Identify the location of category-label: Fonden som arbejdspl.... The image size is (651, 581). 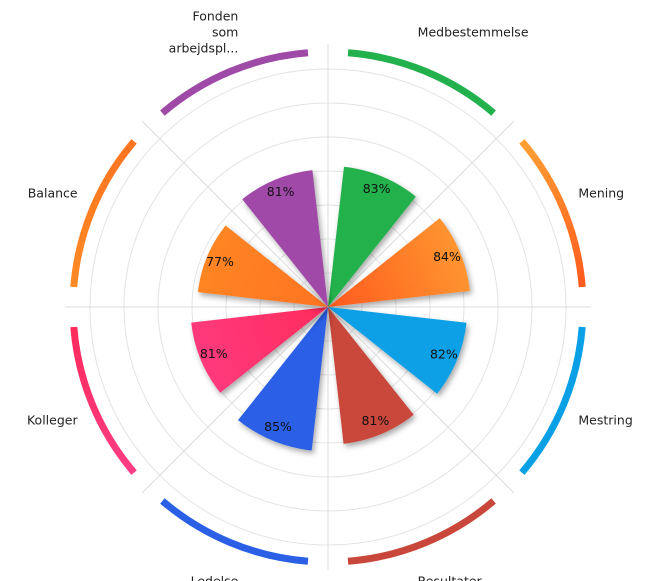
(204, 31).